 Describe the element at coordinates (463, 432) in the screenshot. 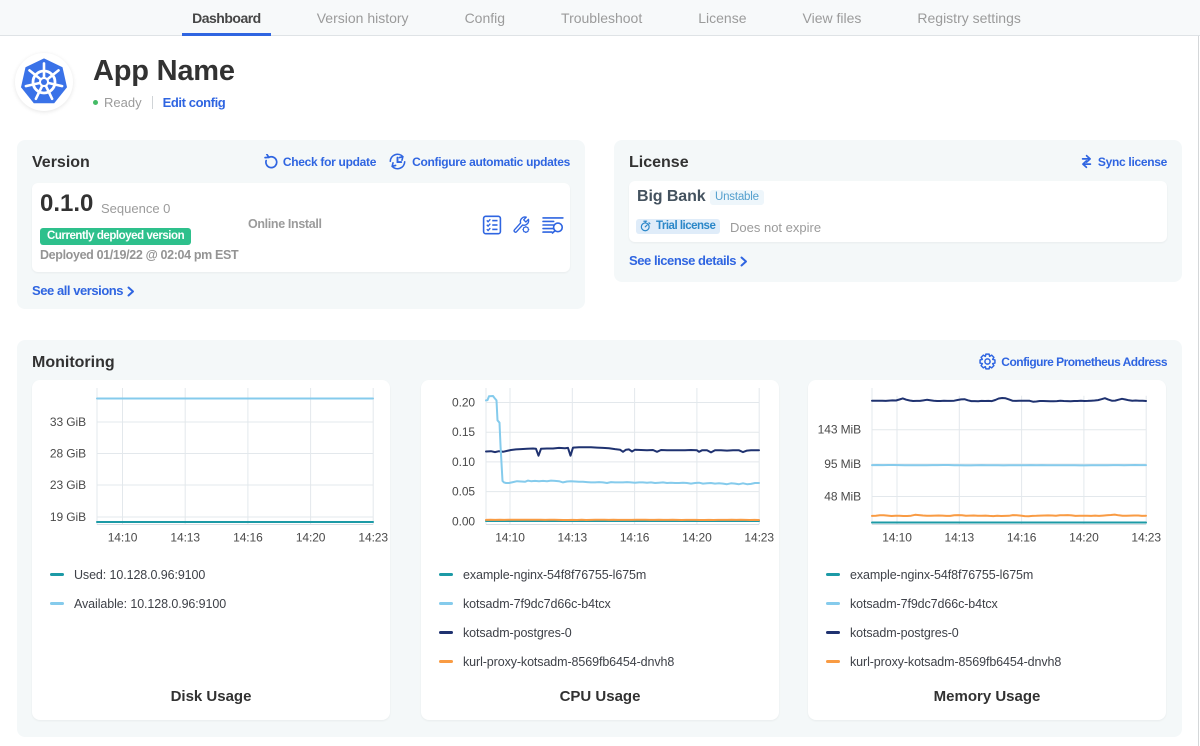

I see `svg-text: 0.15` at that location.